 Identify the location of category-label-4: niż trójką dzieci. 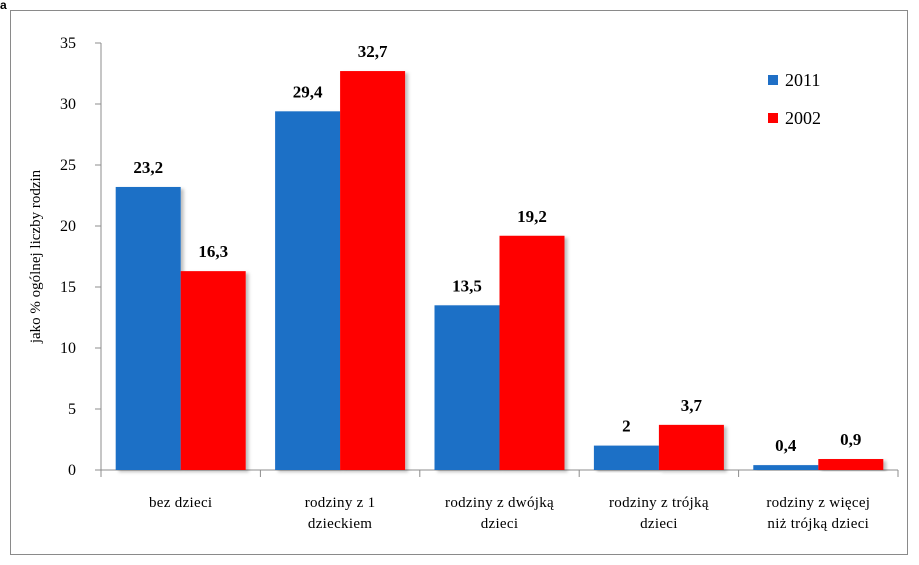
(818, 524).